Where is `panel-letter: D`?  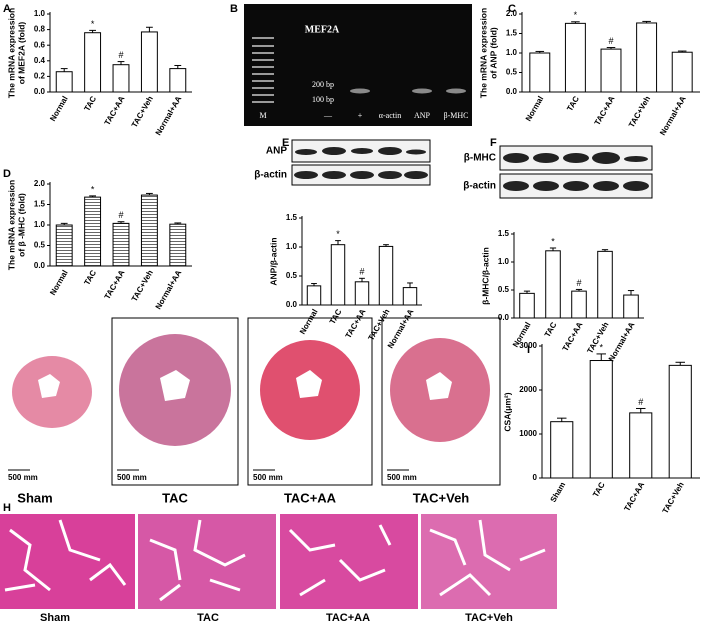 panel-letter: D is located at coordinates (7, 174).